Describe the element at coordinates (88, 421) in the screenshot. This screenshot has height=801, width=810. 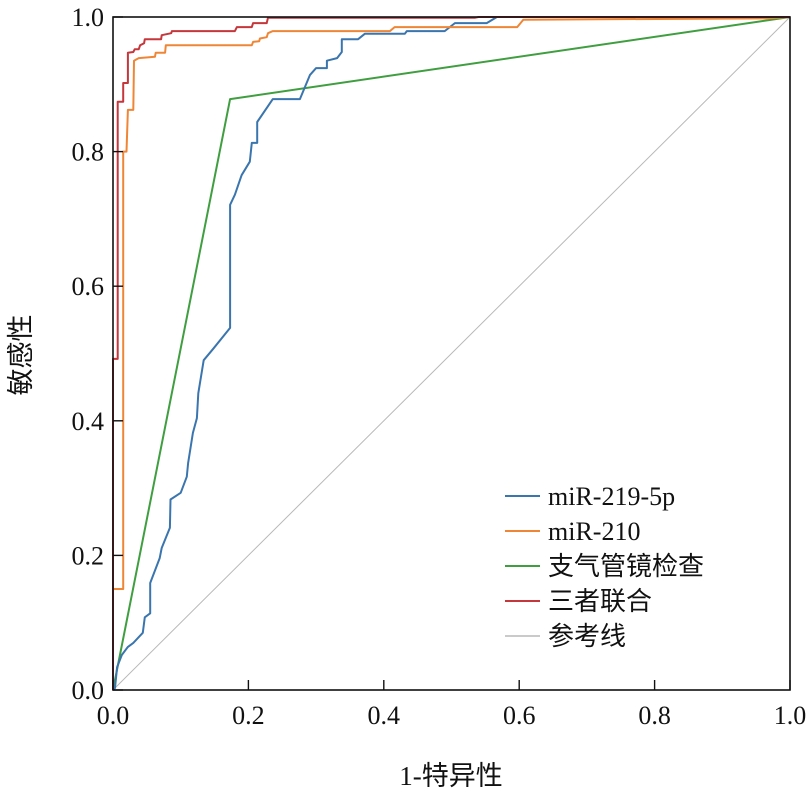
I see `y-tick-label: 0.4` at that location.